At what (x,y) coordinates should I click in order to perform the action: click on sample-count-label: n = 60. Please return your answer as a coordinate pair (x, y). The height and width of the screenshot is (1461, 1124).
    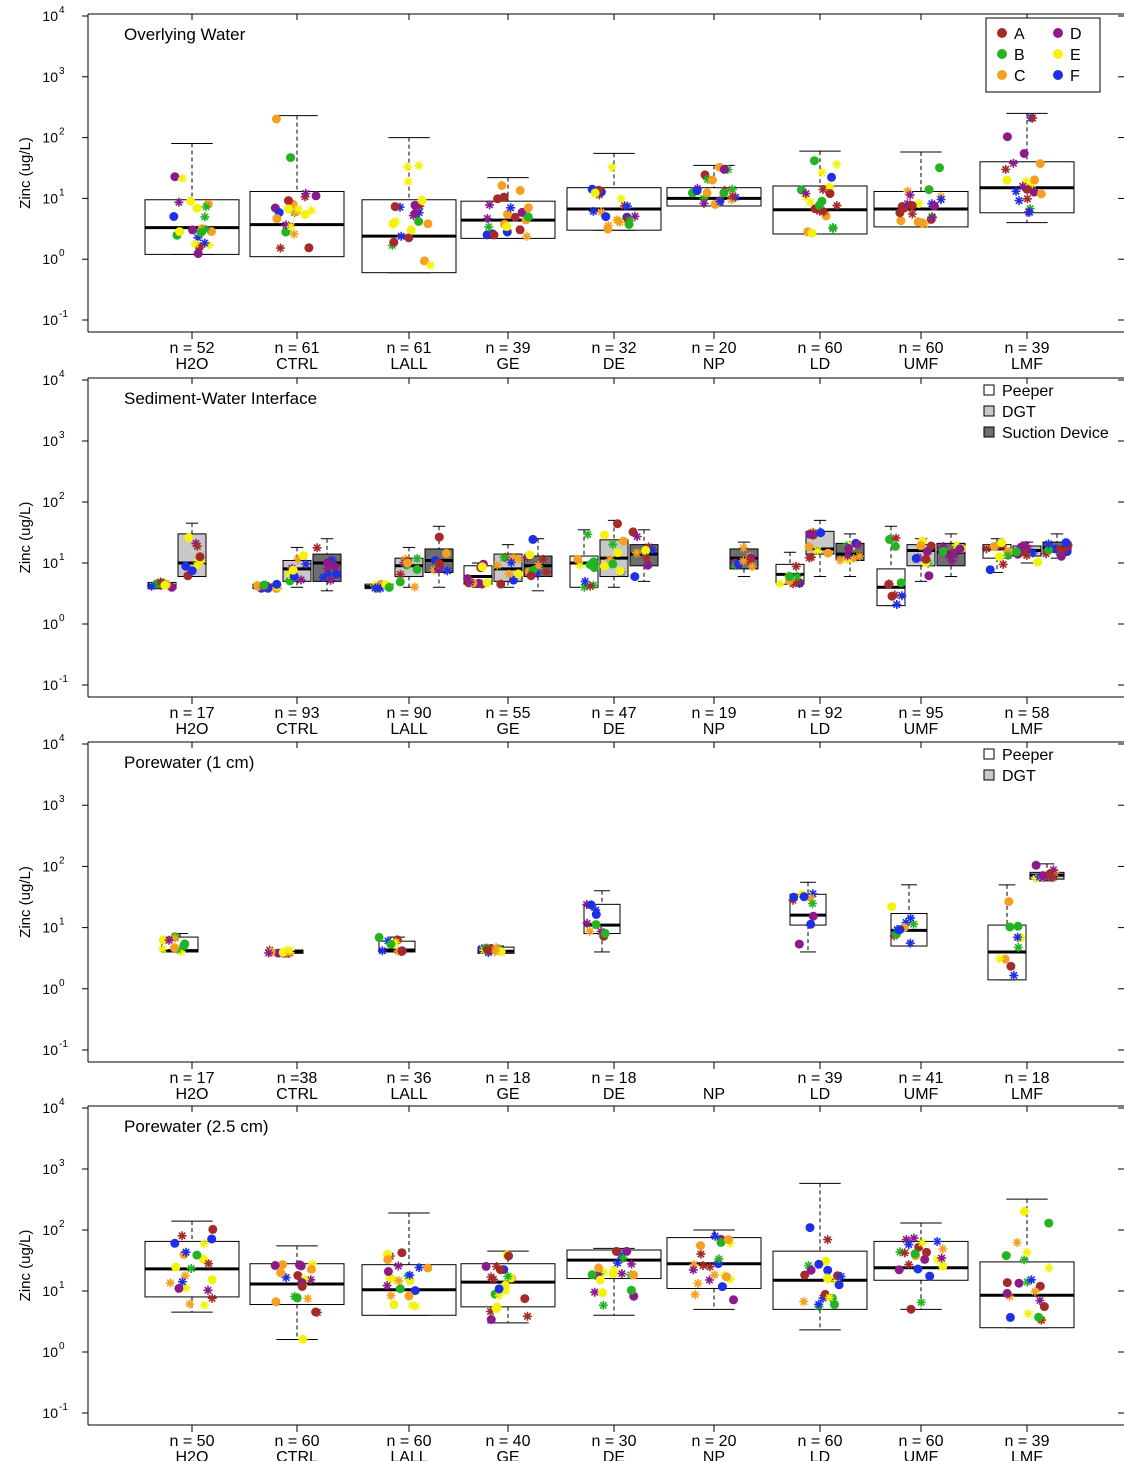
    Looking at the image, I should click on (820, 348).